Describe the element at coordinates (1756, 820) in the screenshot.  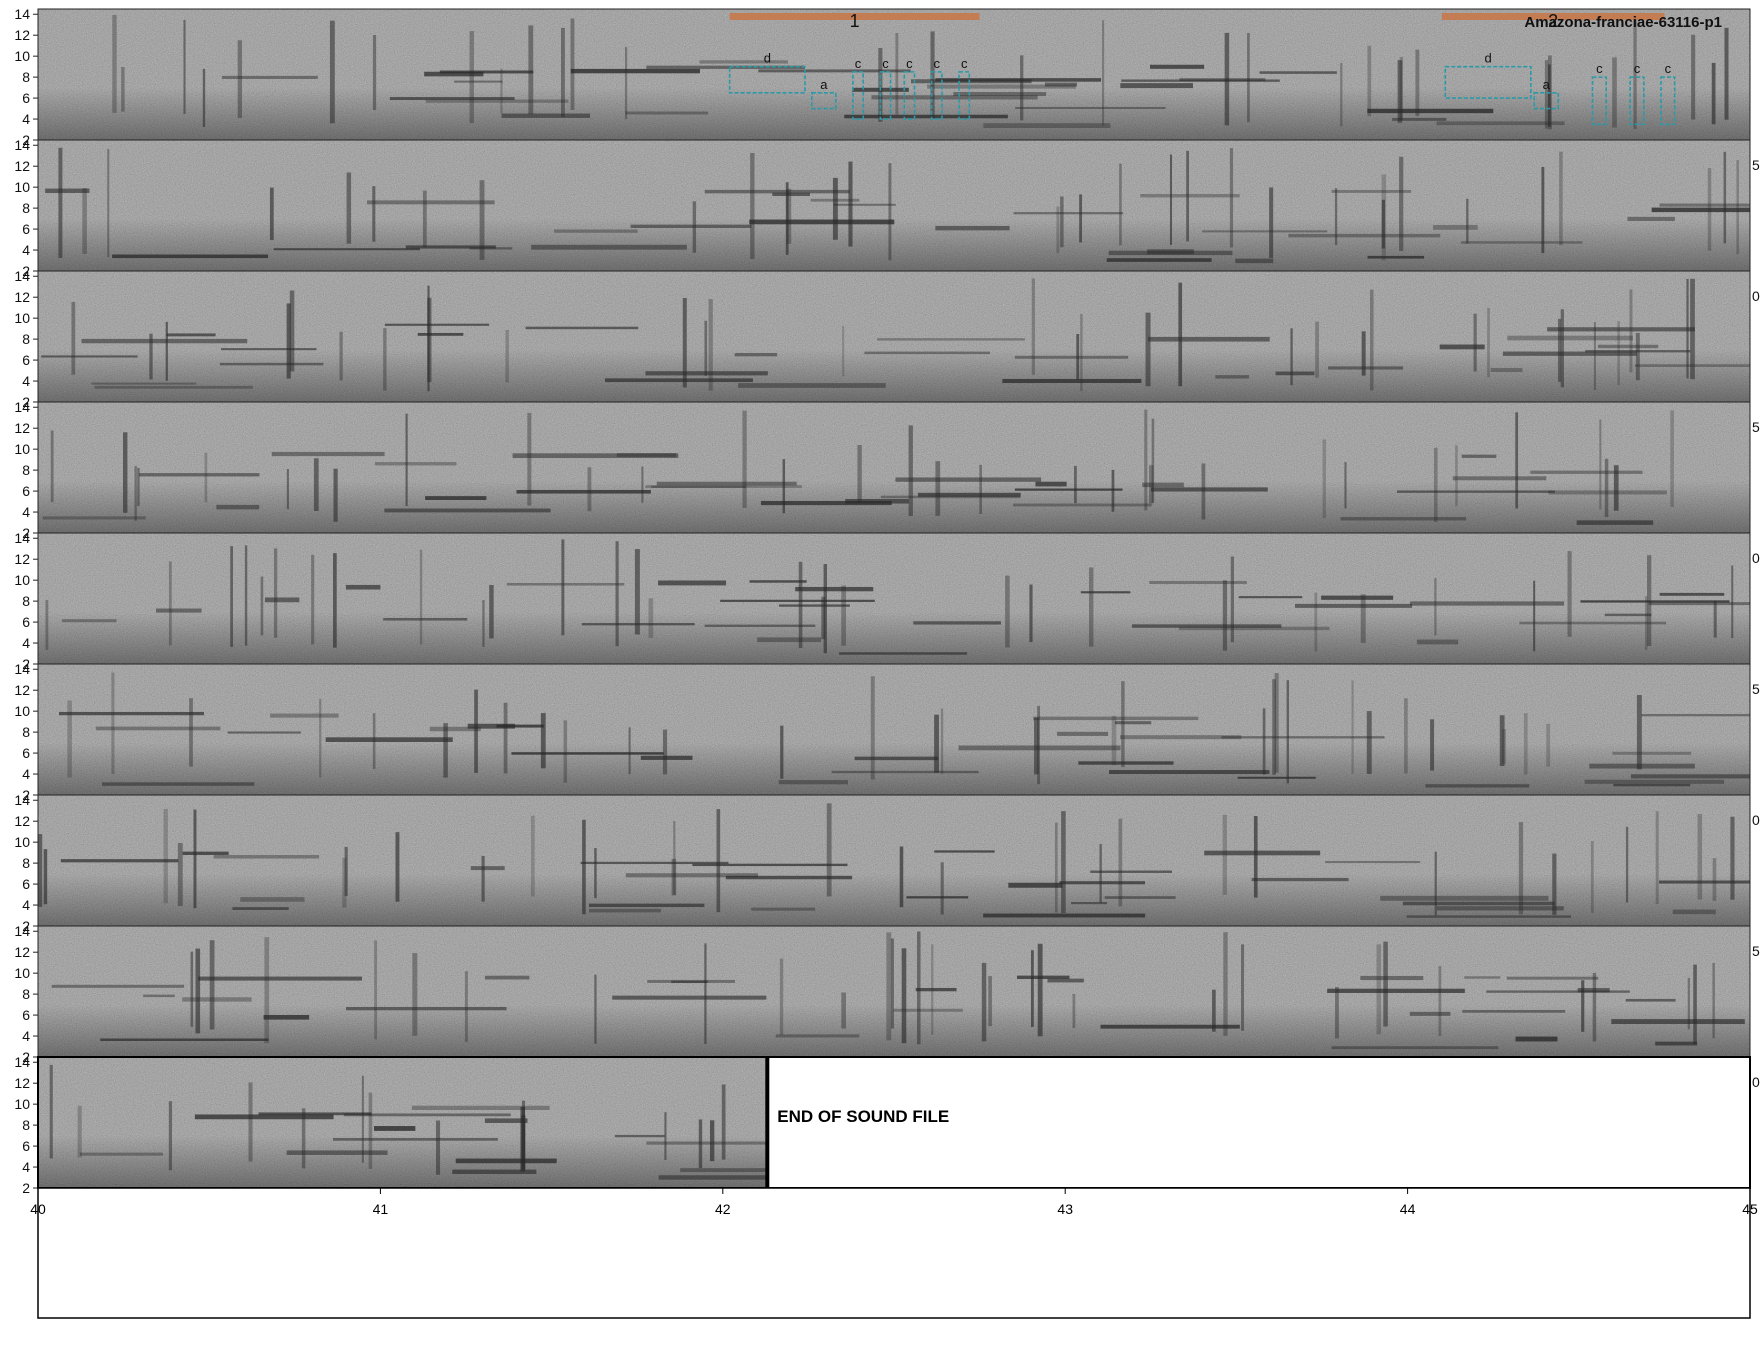
I see `row-right-label: 0` at that location.